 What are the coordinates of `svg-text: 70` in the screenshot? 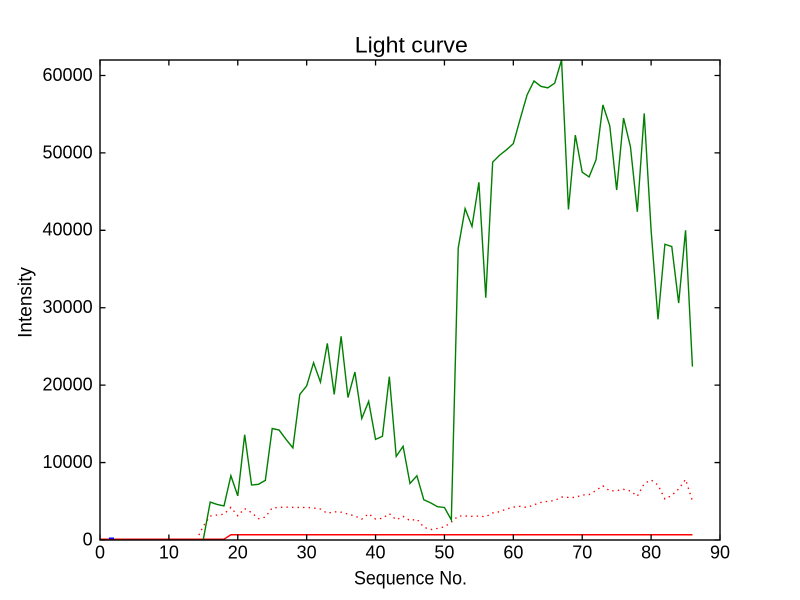 It's located at (582, 553).